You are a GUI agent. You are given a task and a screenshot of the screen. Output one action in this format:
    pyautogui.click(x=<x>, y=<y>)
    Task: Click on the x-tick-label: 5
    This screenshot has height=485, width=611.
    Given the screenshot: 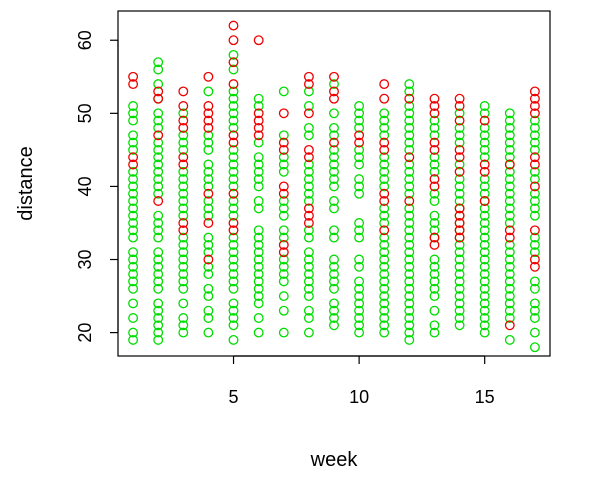 What is the action you would take?
    pyautogui.click(x=234, y=397)
    